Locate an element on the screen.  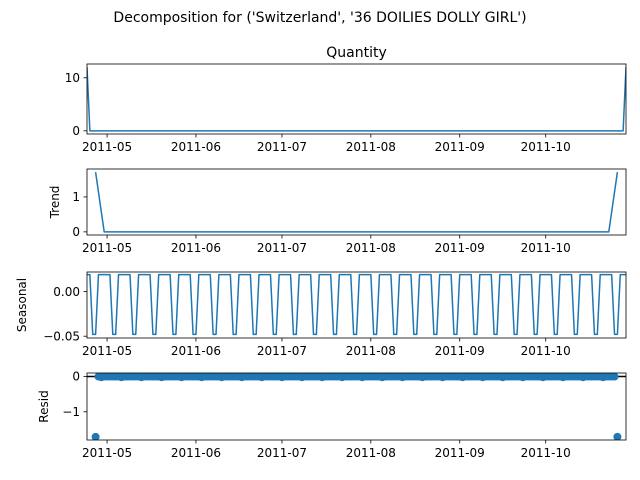
seasonal-x-tick-label: 2011-09 is located at coordinates (460, 351).